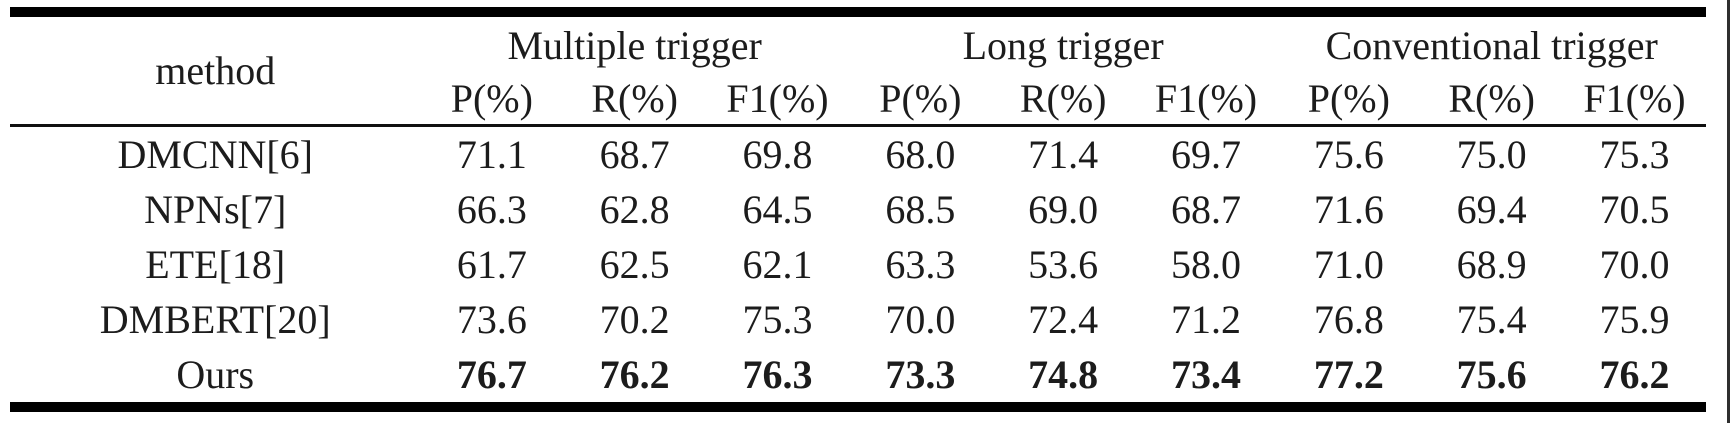 This screenshot has height=423, width=1731. I want to click on page-right-edge-rule, so click(1728, 211).